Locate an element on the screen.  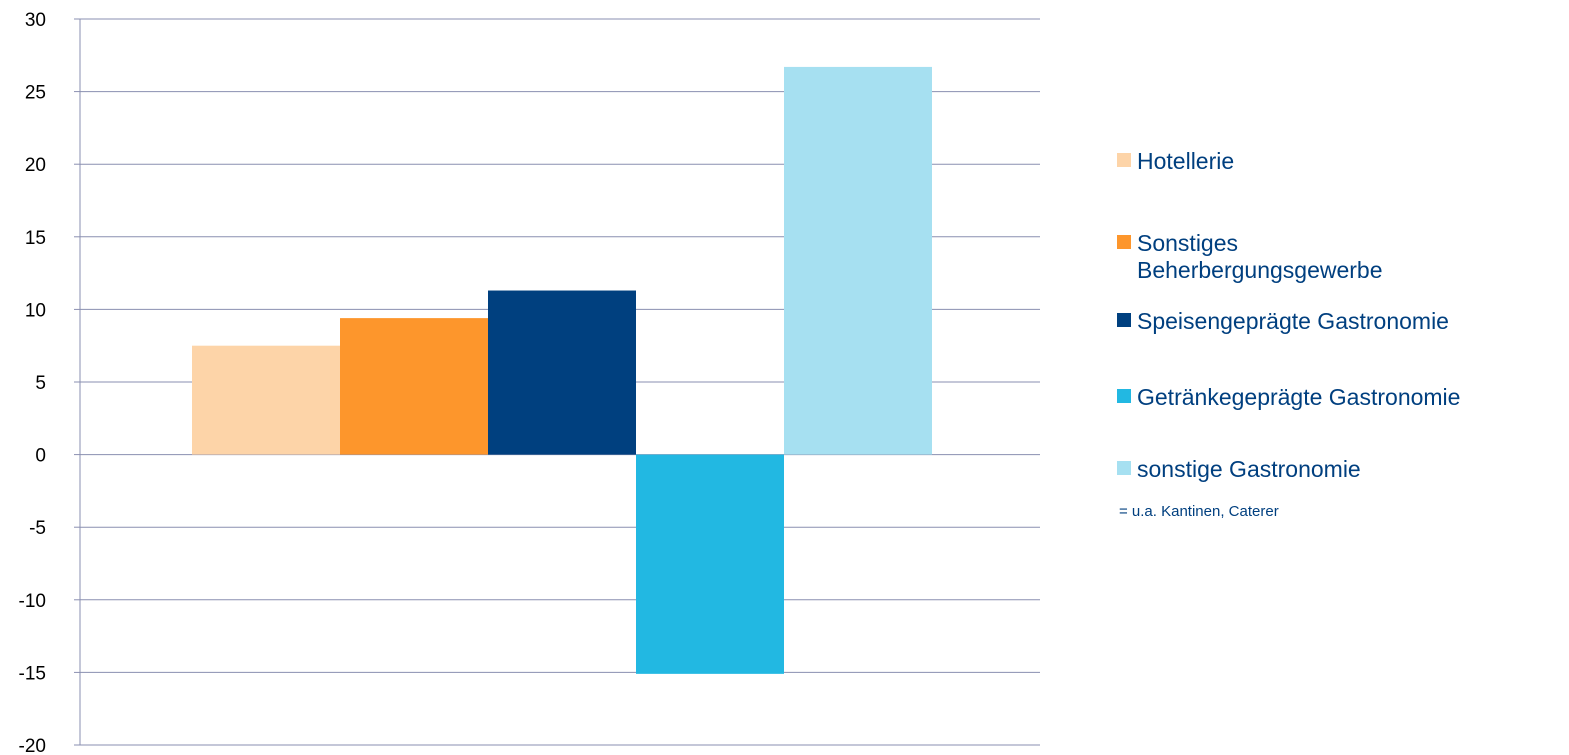
y-tick-label: -10 is located at coordinates (32, 601).